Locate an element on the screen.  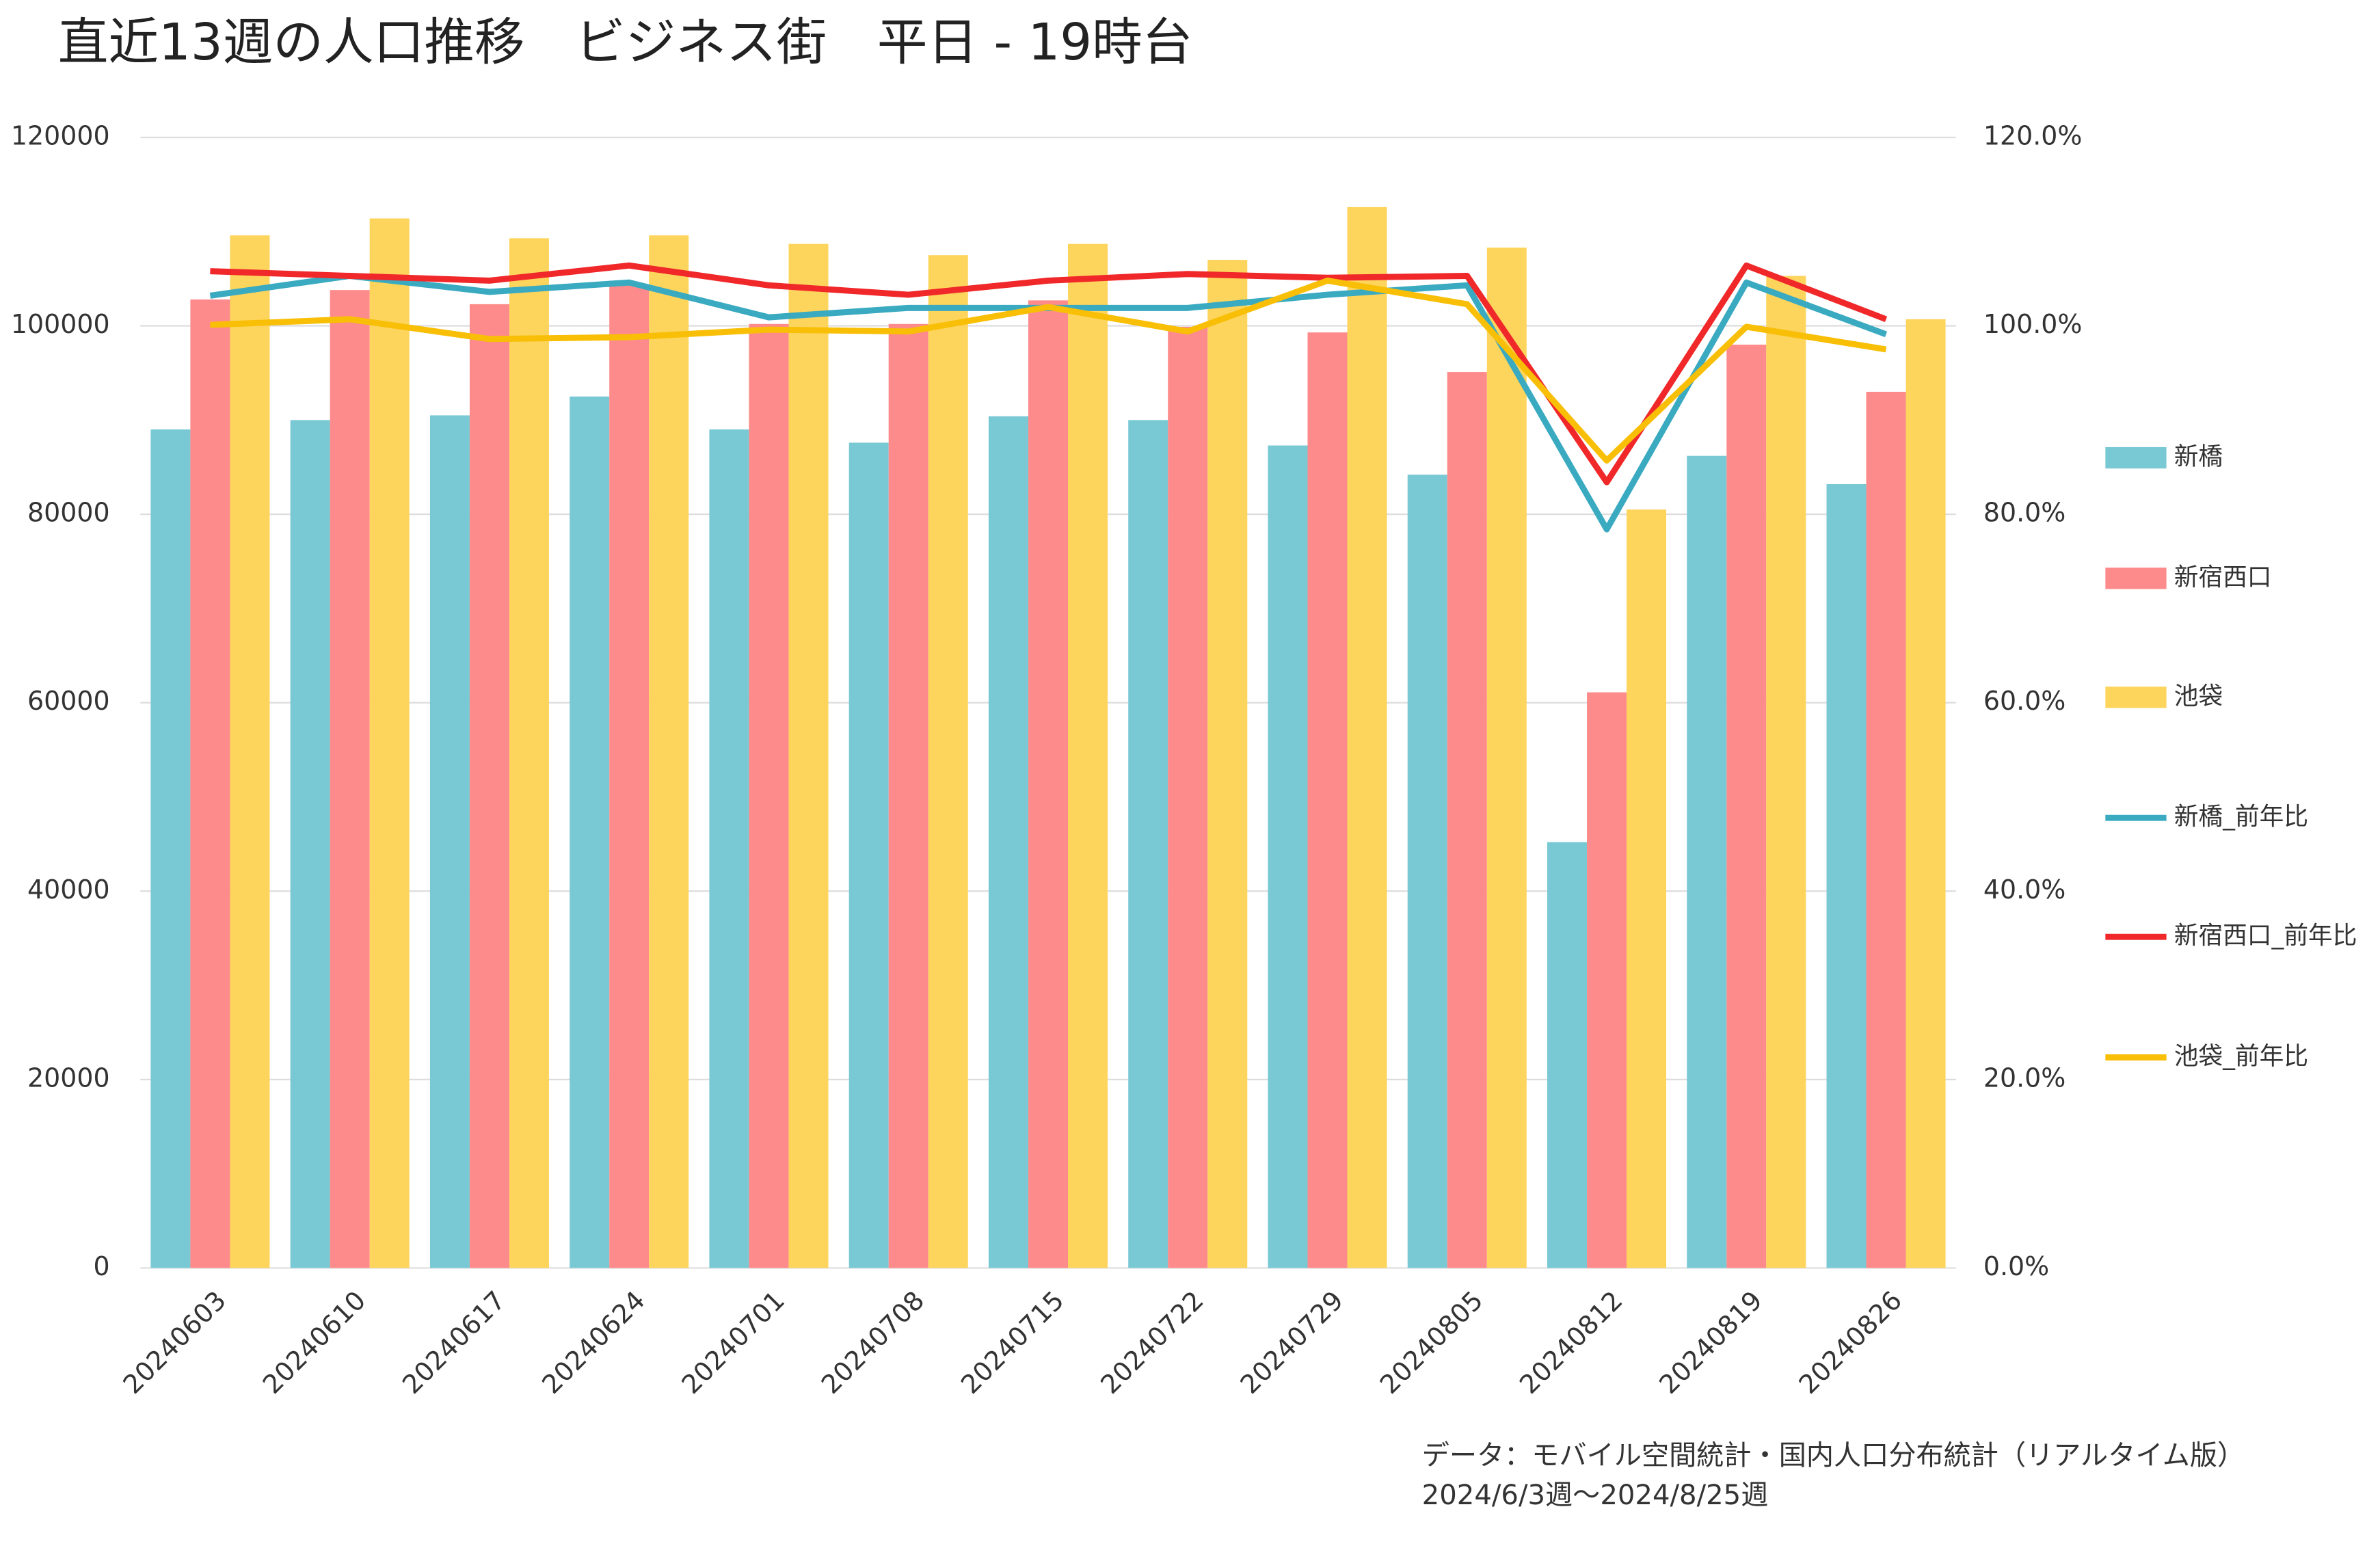
x-tick-label: 20240722 is located at coordinates (1152, 1342).